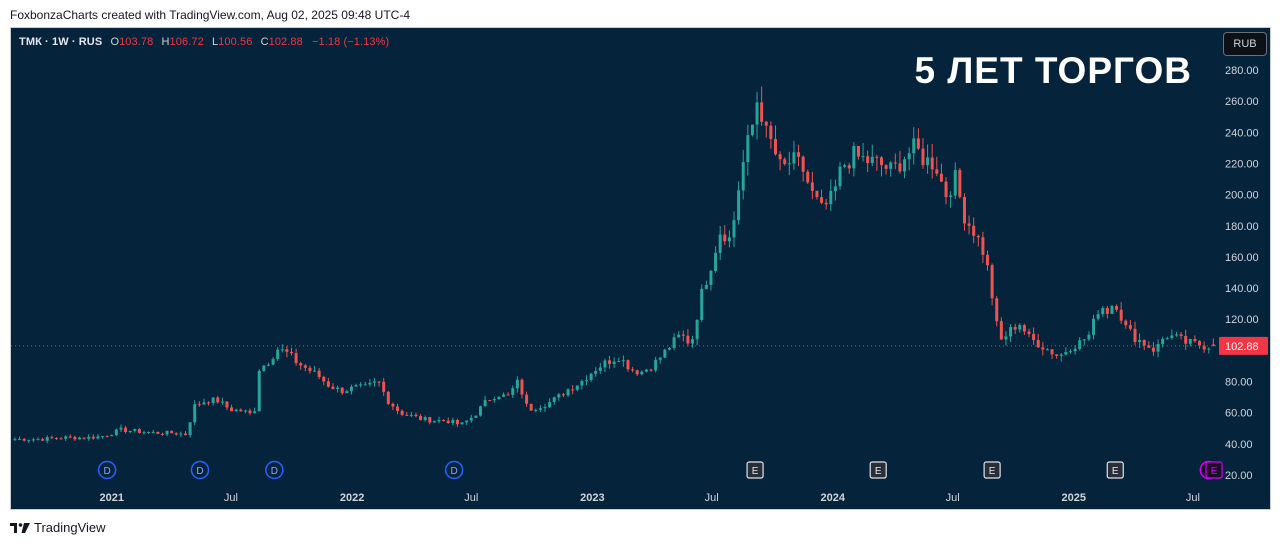 The height and width of the screenshot is (546, 1281). What do you see at coordinates (235, 42) in the screenshot?
I see `low-value: 100.56` at bounding box center [235, 42].